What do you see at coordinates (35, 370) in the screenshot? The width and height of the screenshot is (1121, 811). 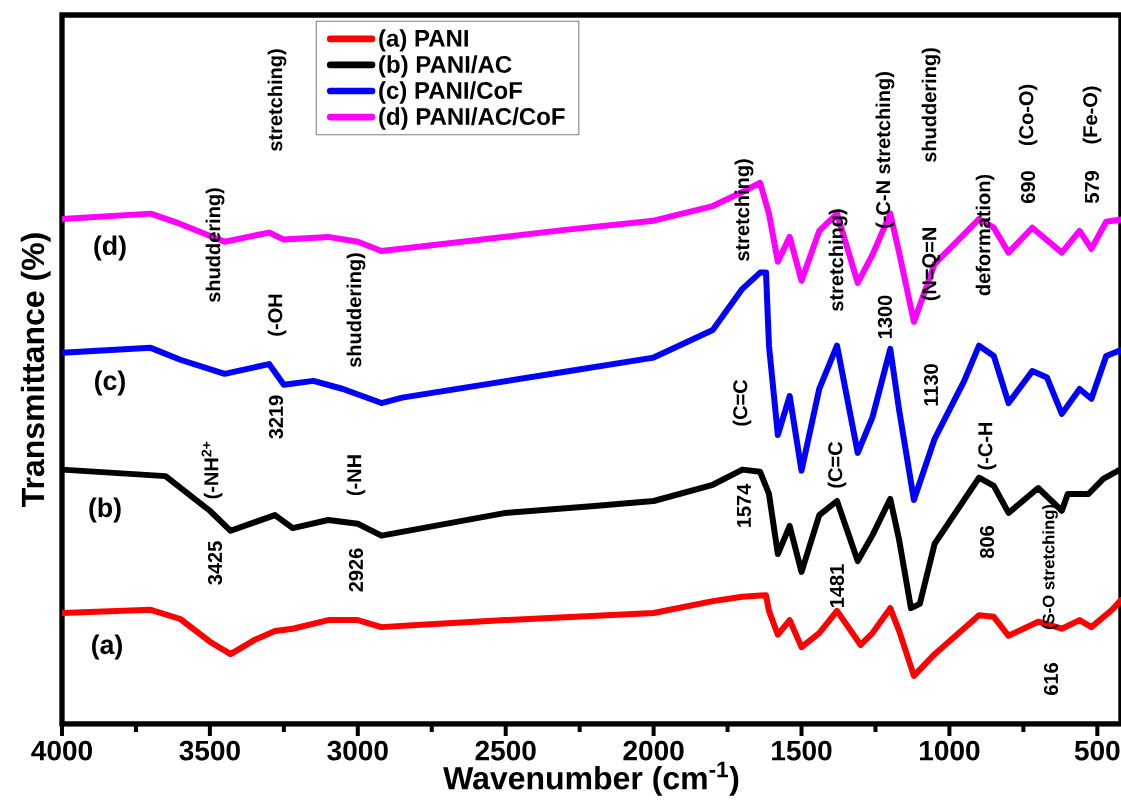 I see `y-axis-title: Transmittance (%)` at bounding box center [35, 370].